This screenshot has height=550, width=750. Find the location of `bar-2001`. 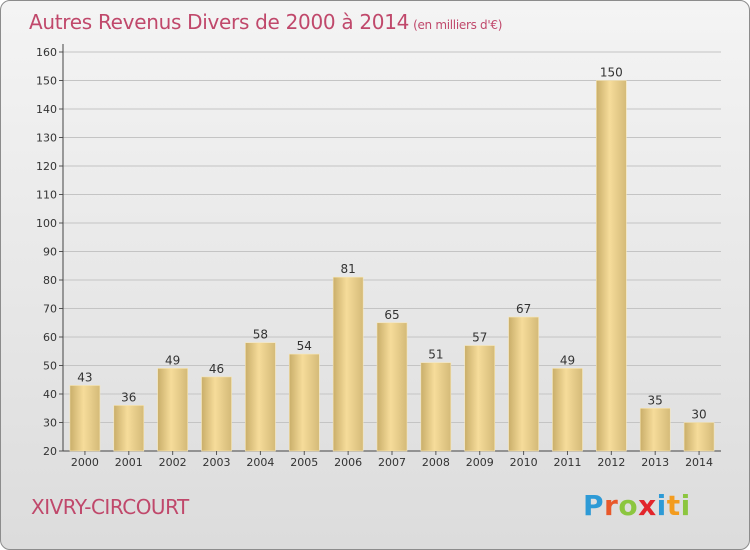

bar-2001 is located at coordinates (129, 428).